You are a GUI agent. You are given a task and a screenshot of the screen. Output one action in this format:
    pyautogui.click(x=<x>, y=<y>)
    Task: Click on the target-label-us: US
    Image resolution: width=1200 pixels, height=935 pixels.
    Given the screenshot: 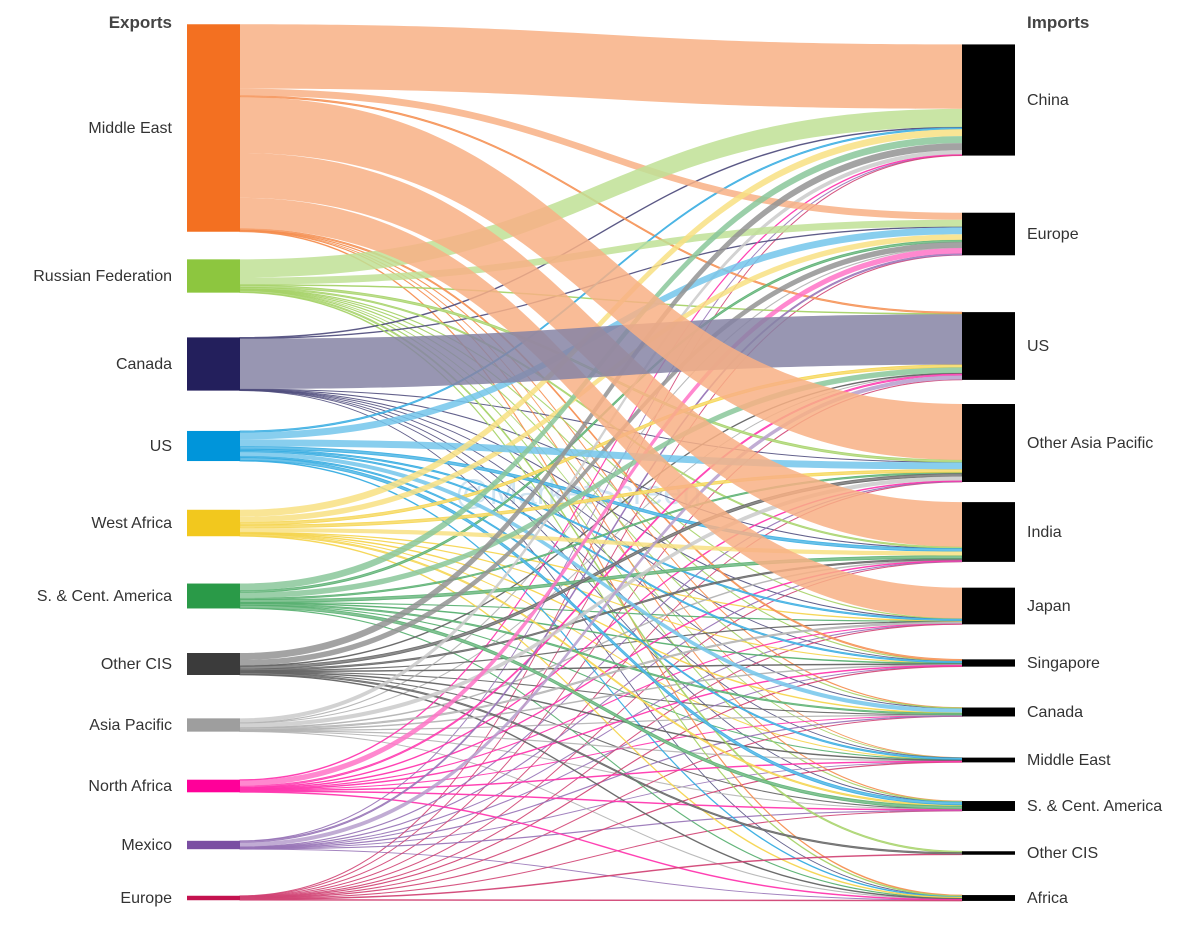 What is the action you would take?
    pyautogui.click(x=1038, y=346)
    